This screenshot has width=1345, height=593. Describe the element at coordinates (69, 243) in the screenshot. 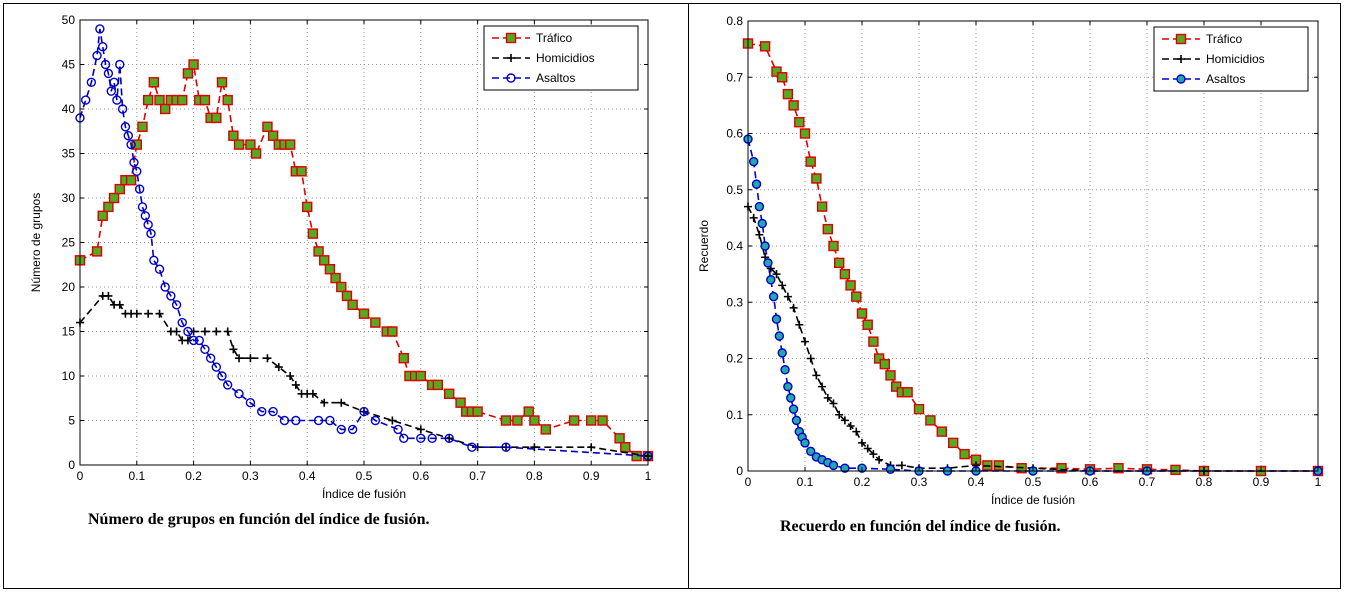

I see `chart0-ytick-label: 25` at that location.